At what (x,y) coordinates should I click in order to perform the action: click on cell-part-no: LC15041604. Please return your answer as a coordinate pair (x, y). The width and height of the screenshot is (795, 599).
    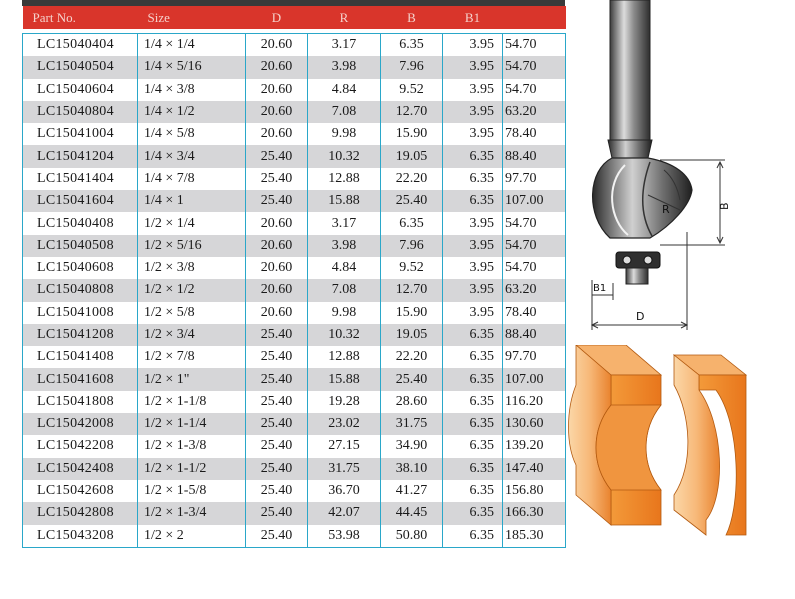
    Looking at the image, I should click on (80, 201).